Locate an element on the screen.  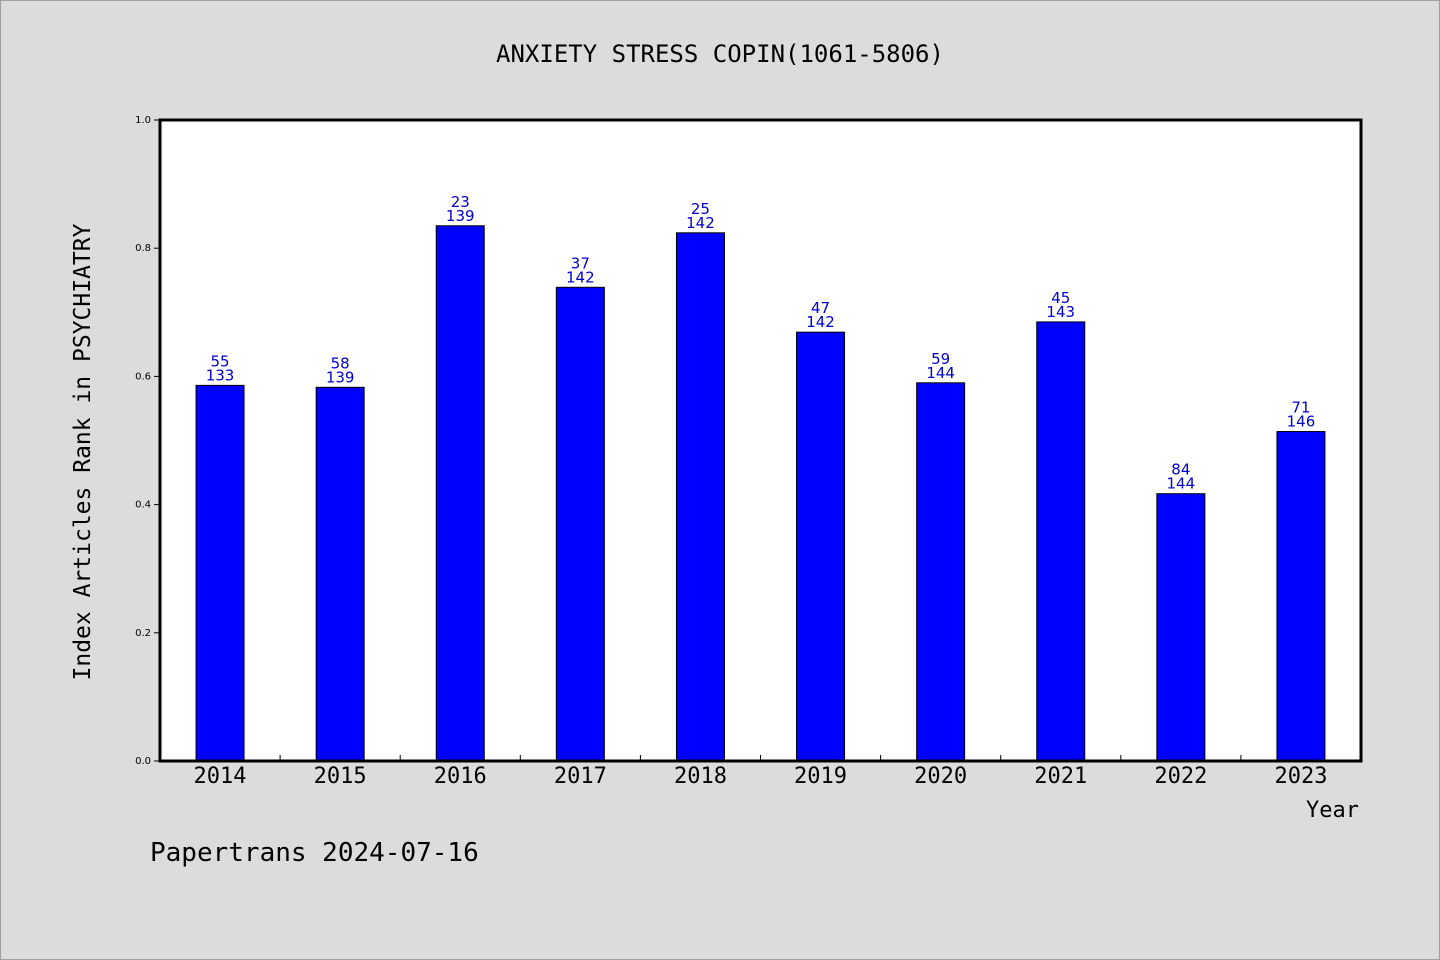
bar-2023 is located at coordinates (1301, 596).